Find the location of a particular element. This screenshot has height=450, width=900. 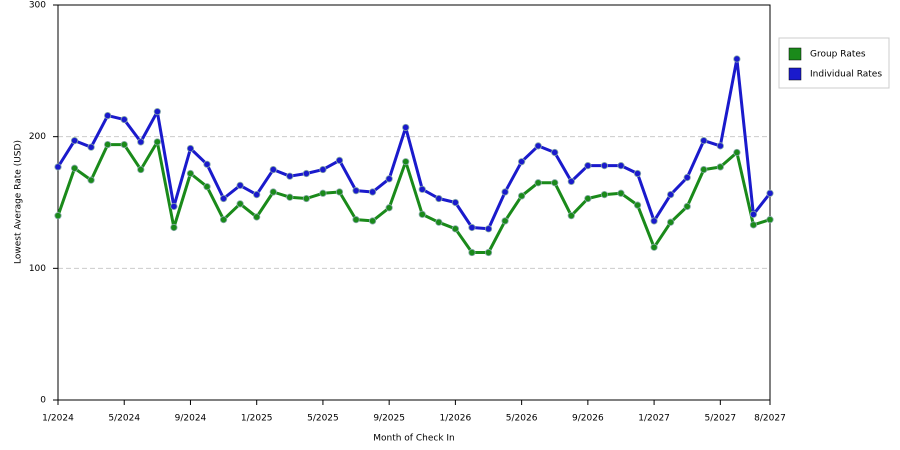

x-tick-label: 1/2024 is located at coordinates (58, 419).